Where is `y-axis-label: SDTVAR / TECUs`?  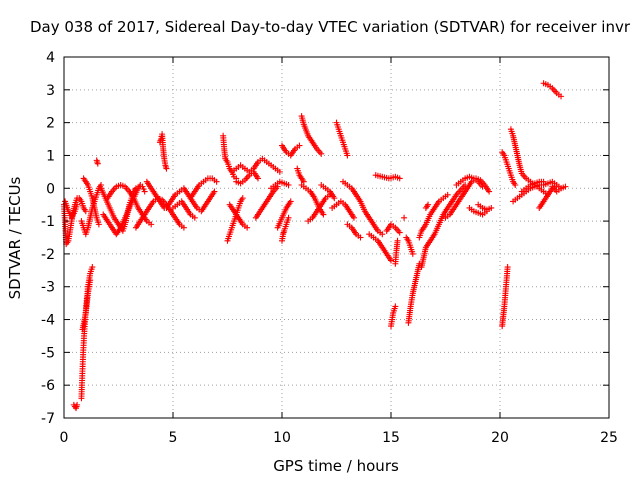
y-axis-label: SDTVAR / TECUs is located at coordinates (15, 237).